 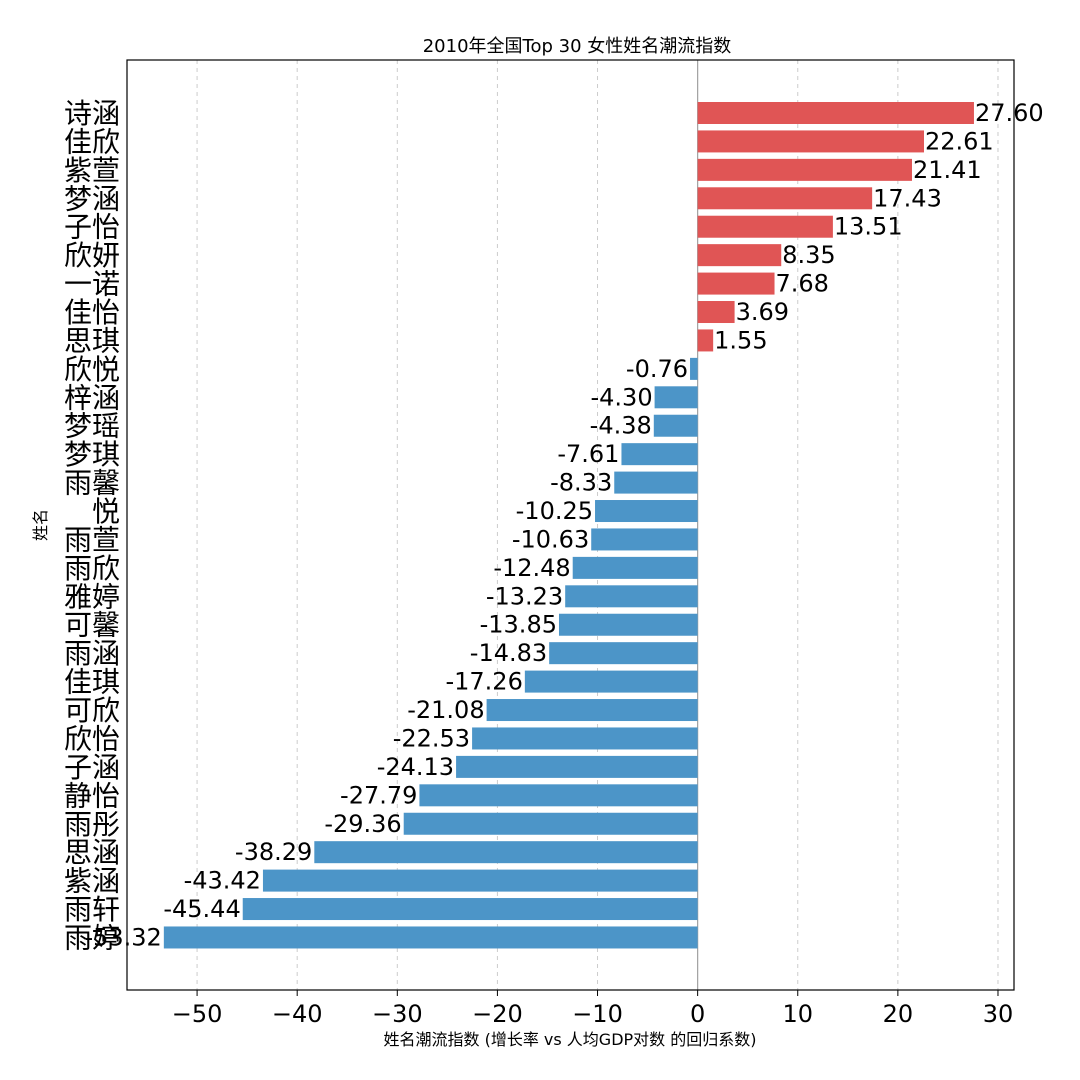 What do you see at coordinates (550, 539) in the screenshot?
I see `value-label: -10.63` at bounding box center [550, 539].